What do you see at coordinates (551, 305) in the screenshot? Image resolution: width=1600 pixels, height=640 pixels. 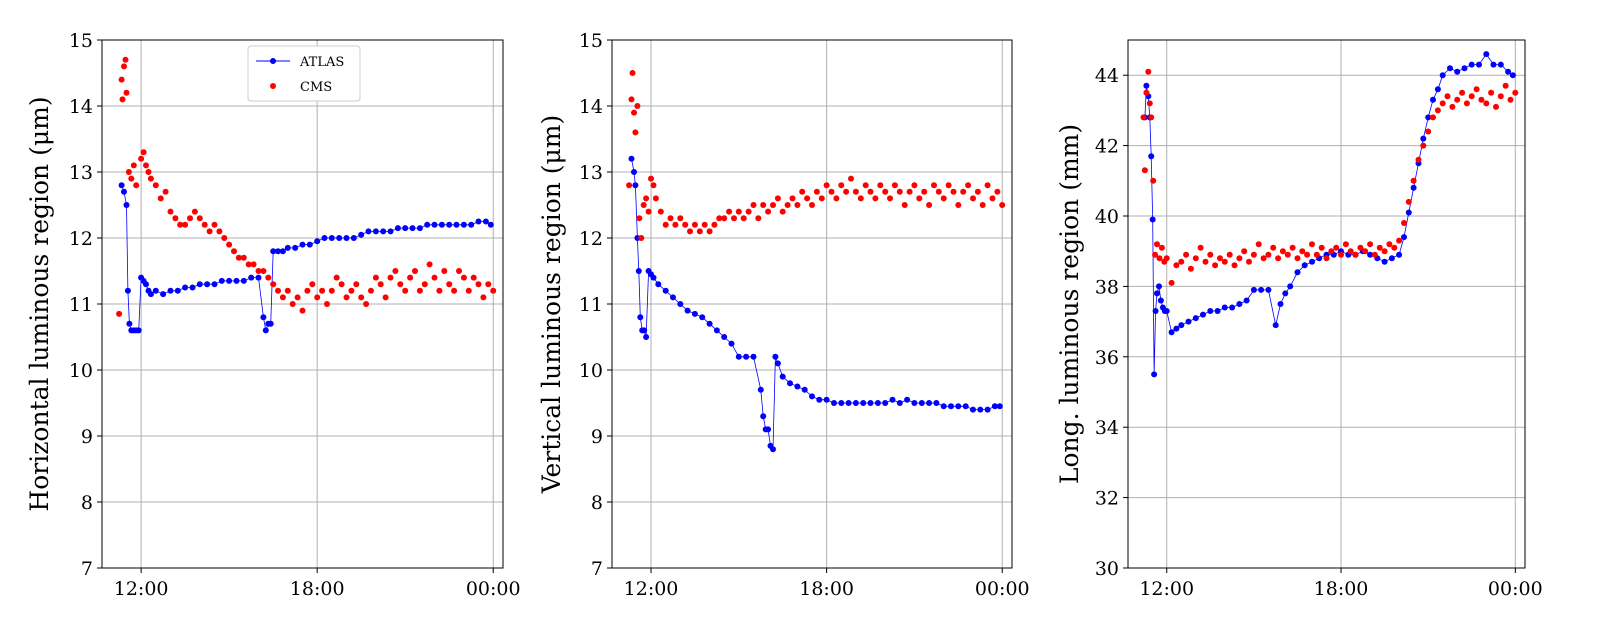 I see `y-axis-label: Vertical luminous region (μm)` at bounding box center [551, 305].